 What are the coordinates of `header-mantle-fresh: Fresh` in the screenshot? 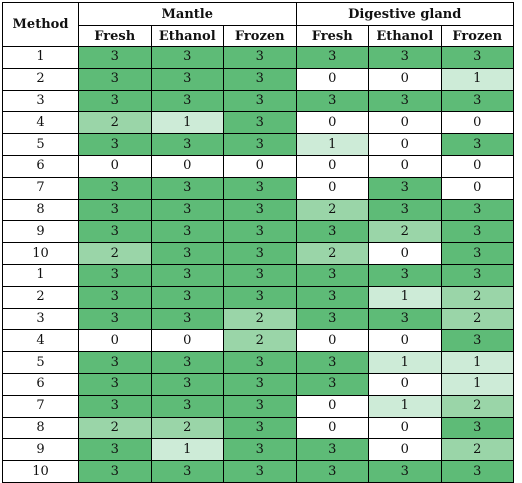 It's located at (115, 36).